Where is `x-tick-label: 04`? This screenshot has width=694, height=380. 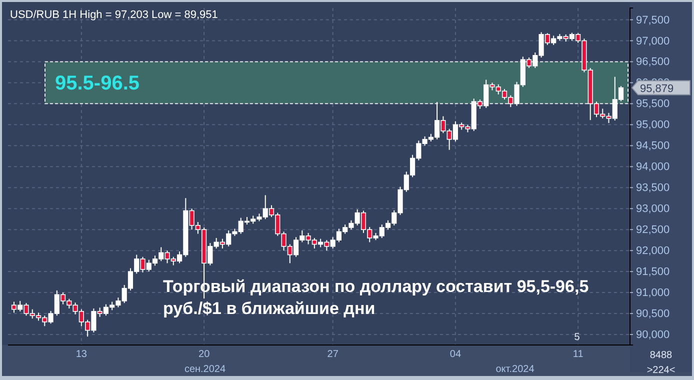
x-tick-label: 04 is located at coordinates (456, 354).